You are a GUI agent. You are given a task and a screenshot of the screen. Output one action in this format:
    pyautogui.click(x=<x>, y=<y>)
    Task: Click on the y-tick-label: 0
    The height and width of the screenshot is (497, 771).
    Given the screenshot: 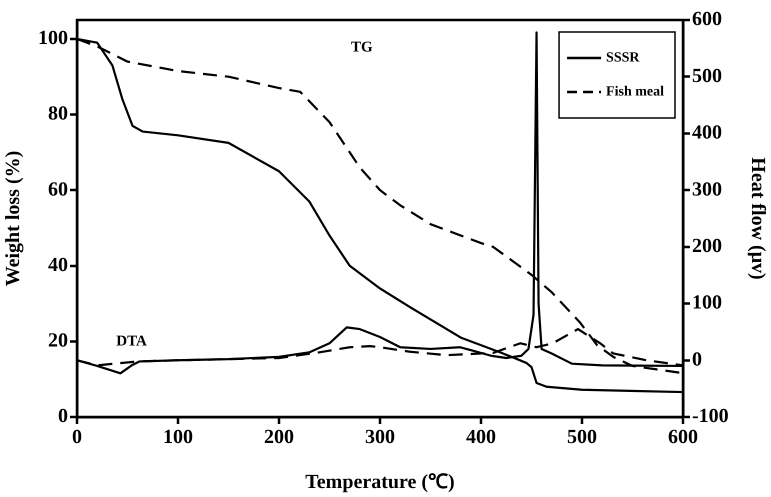 What is the action you would take?
    pyautogui.click(x=63, y=416)
    